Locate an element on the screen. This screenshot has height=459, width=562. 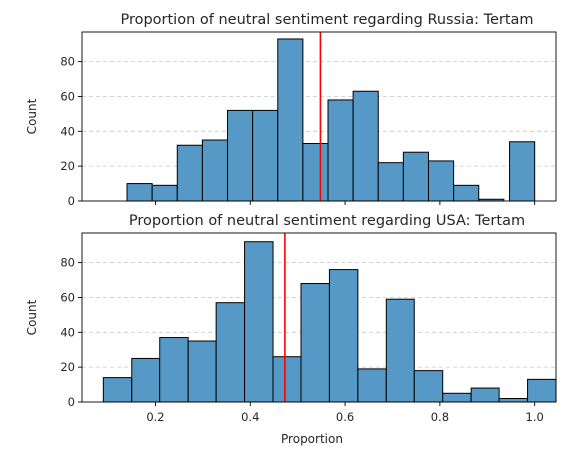
x-tick-label: 0.8 is located at coordinates (440, 417).